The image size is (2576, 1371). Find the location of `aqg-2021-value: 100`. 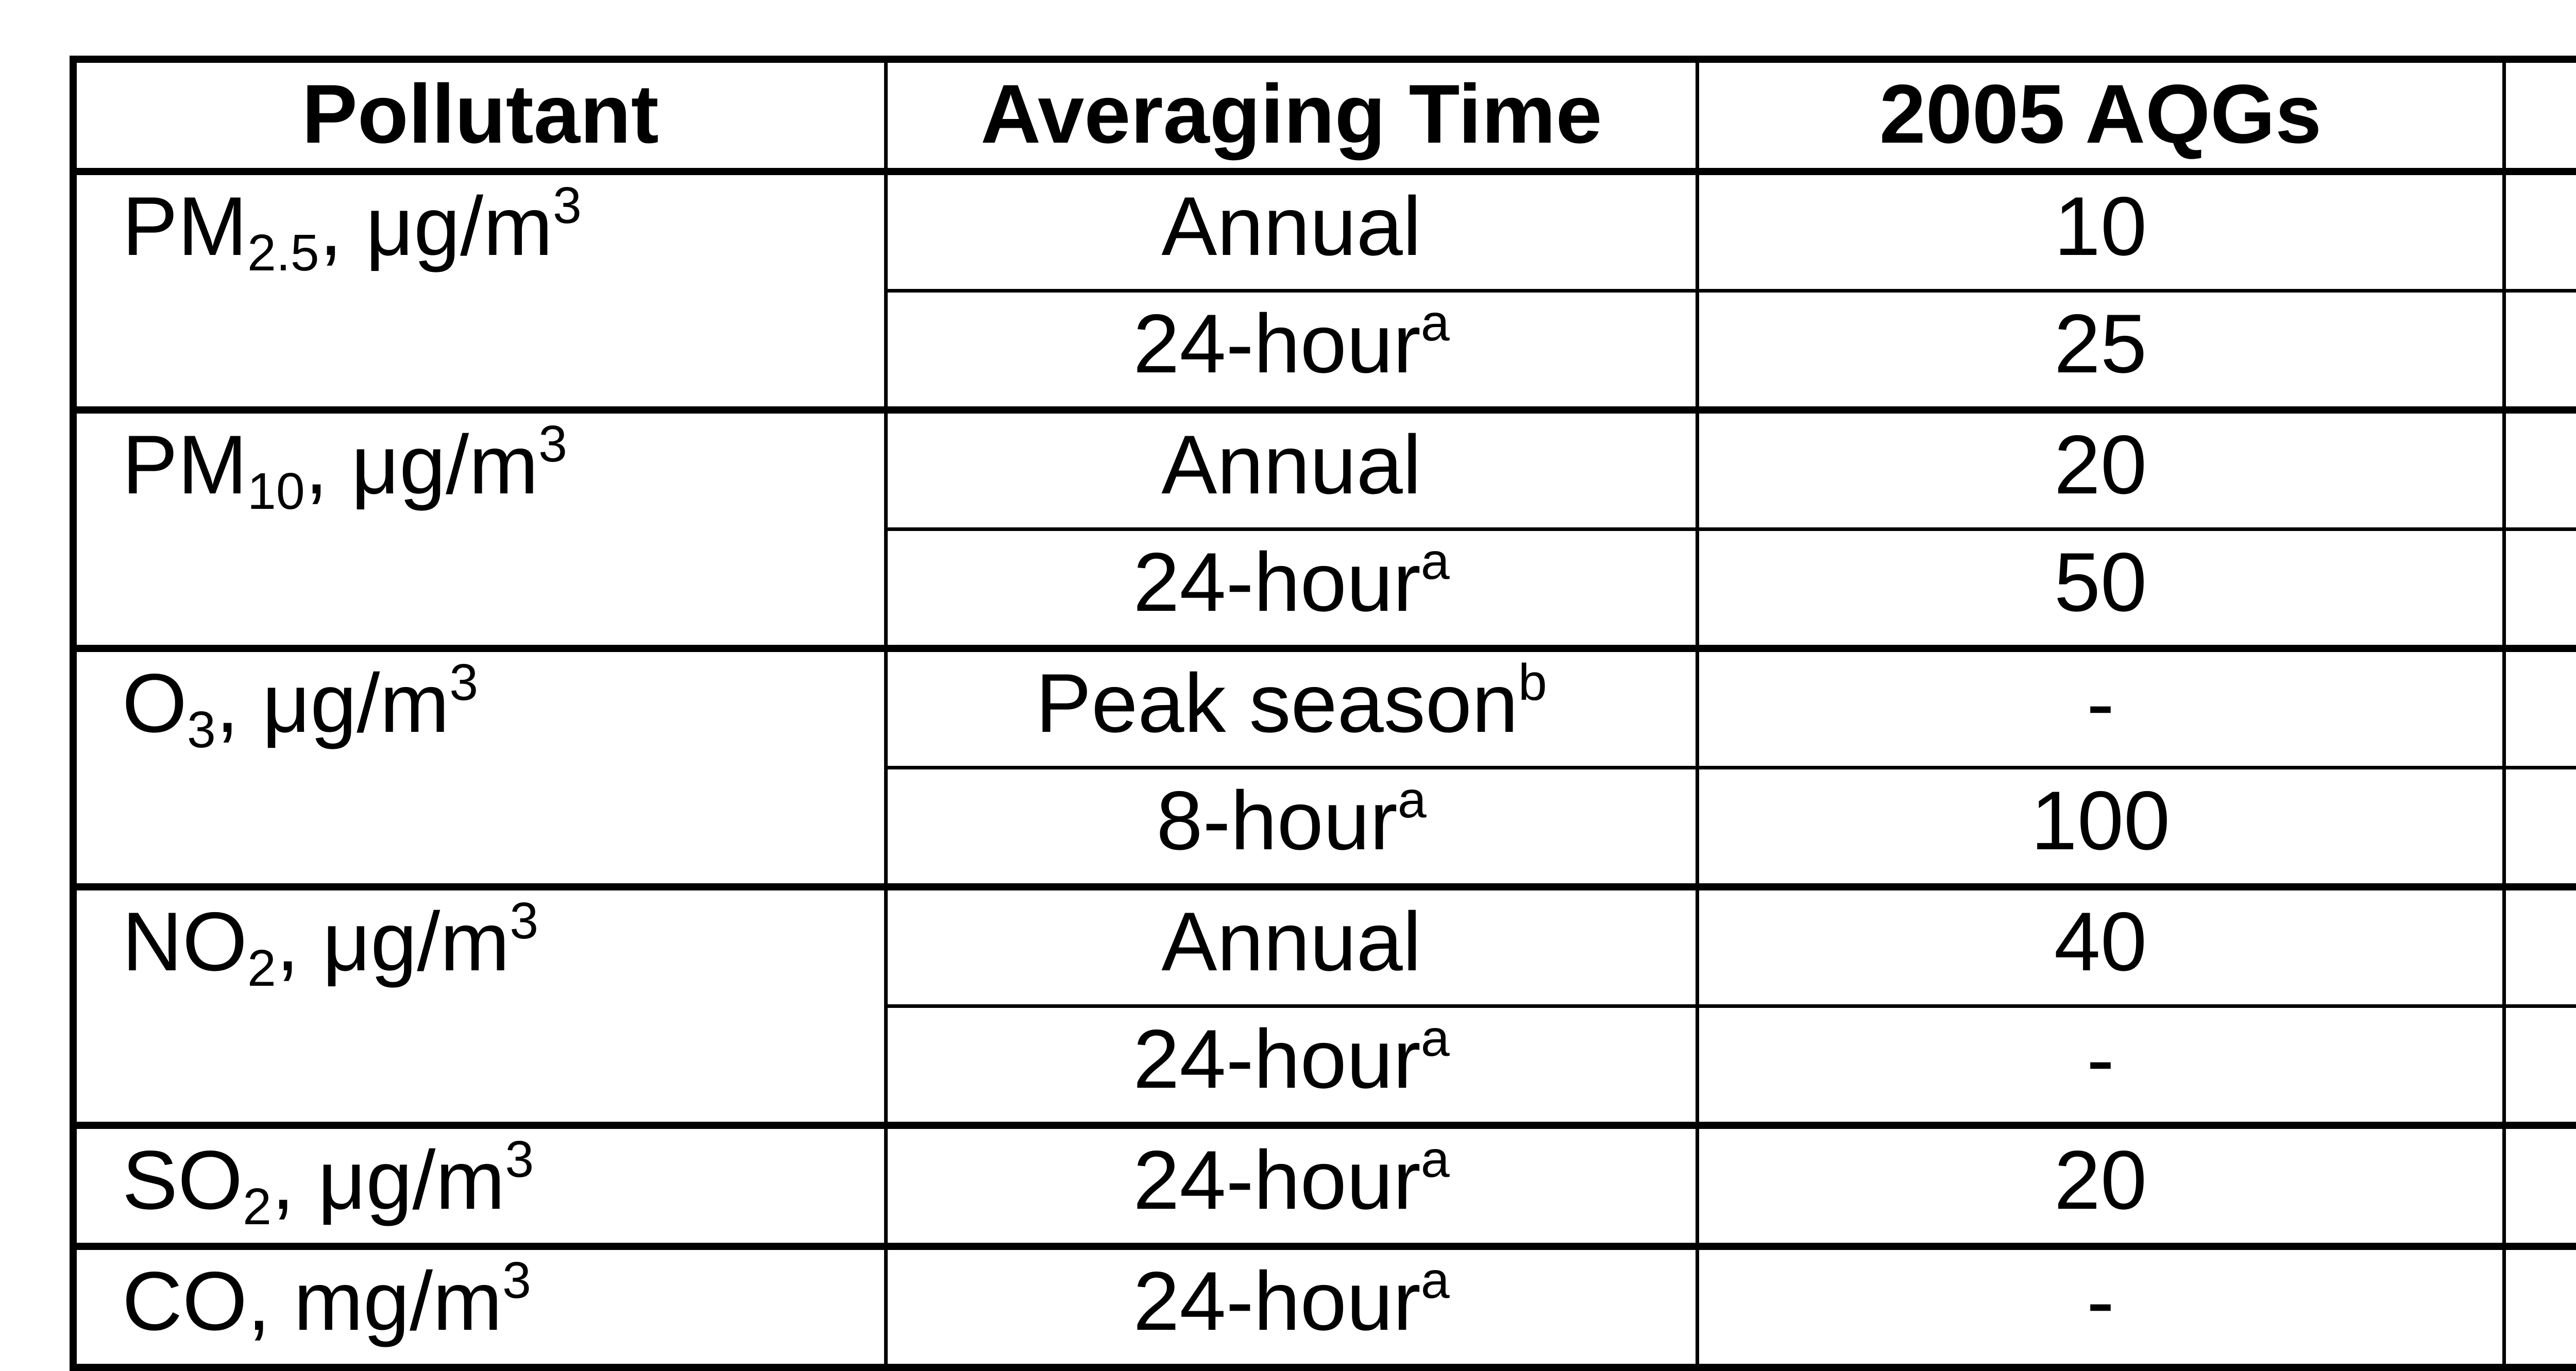

aqg-2021-value: 100 is located at coordinates (2539, 828).